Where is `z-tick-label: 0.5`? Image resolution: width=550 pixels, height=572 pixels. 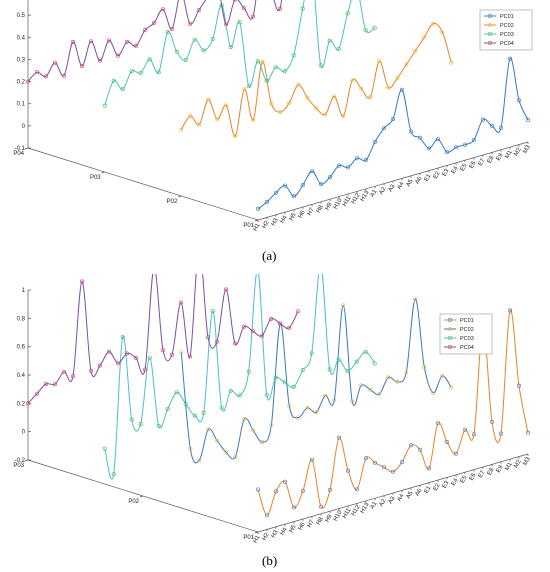 z-tick-label: 0.5 is located at coordinates (21, 16).